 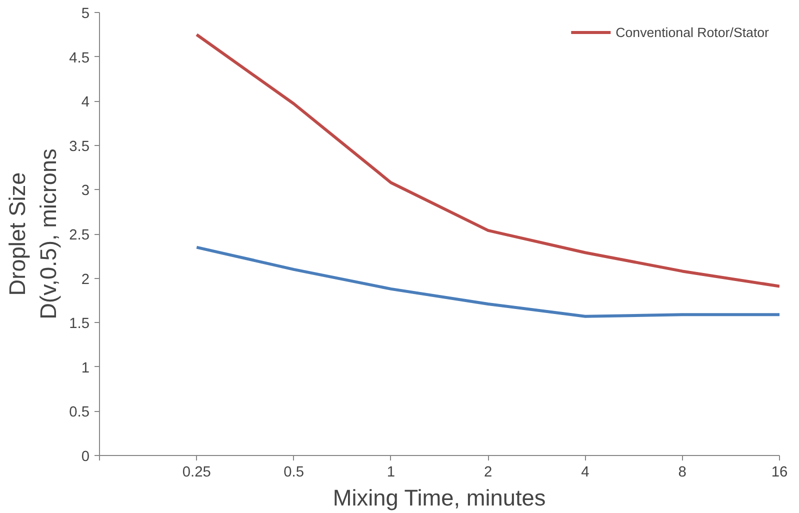 I want to click on y-tick-label: 4.5, so click(x=79, y=58).